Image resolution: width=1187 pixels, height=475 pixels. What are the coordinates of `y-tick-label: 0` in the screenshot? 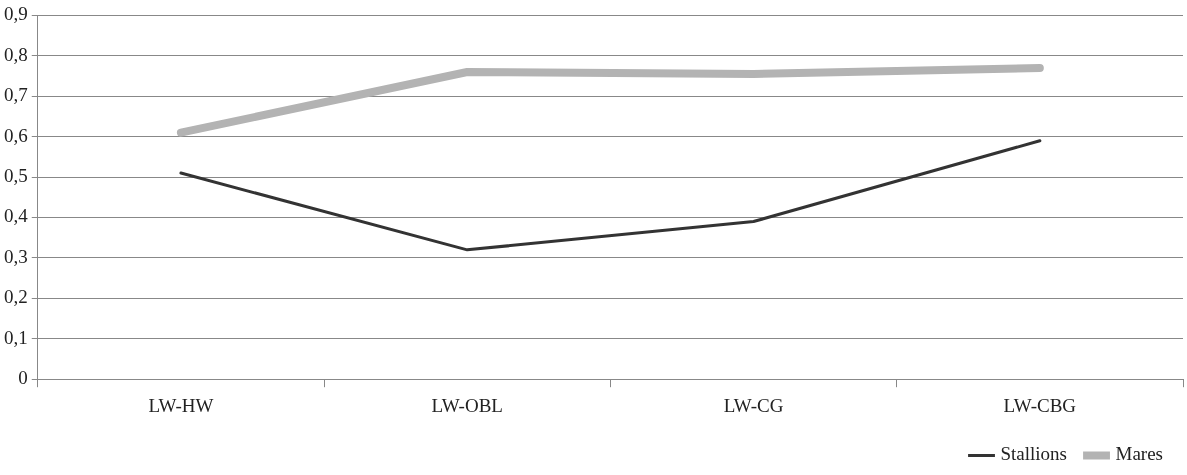 It's located at (23, 378).